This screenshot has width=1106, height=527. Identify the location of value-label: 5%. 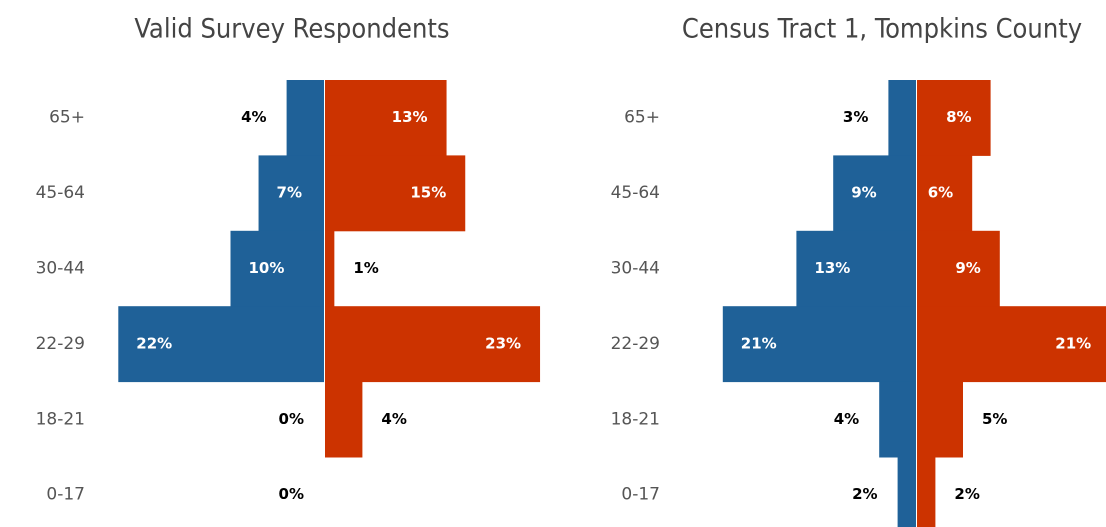
(994, 419).